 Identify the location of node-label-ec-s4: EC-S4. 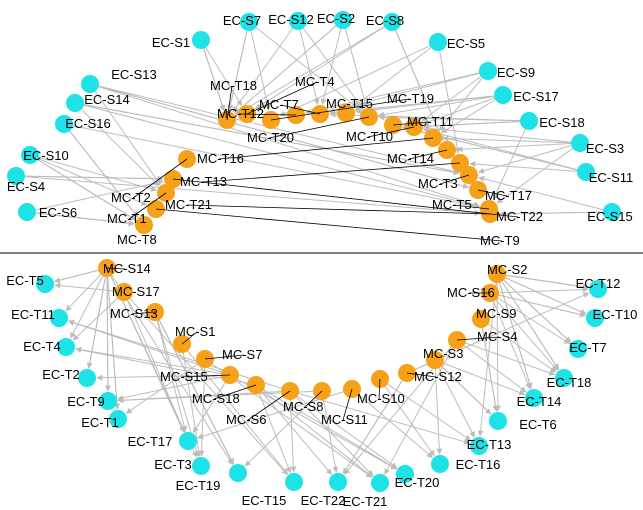
(26, 186).